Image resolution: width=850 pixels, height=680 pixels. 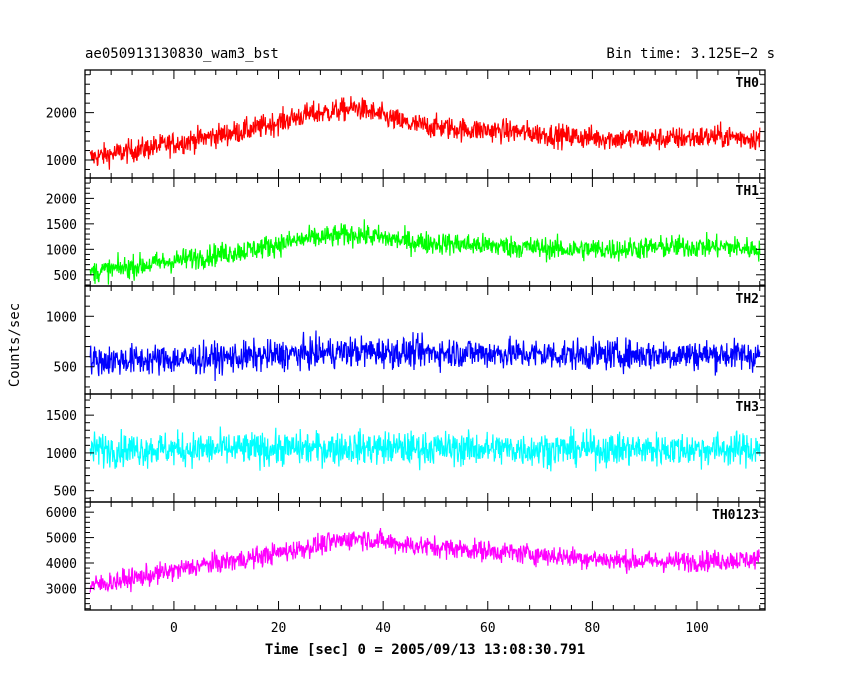 What do you see at coordinates (425, 449) in the screenshot?
I see `series-th3` at bounding box center [425, 449].